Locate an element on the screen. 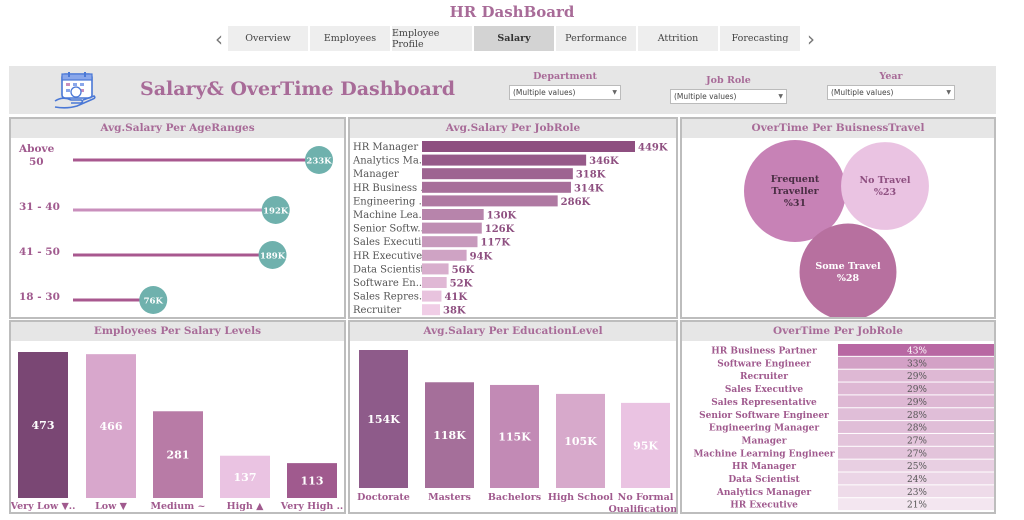 This screenshot has height=520, width=1024. age-category-label: 41 - 50 is located at coordinates (39, 252).